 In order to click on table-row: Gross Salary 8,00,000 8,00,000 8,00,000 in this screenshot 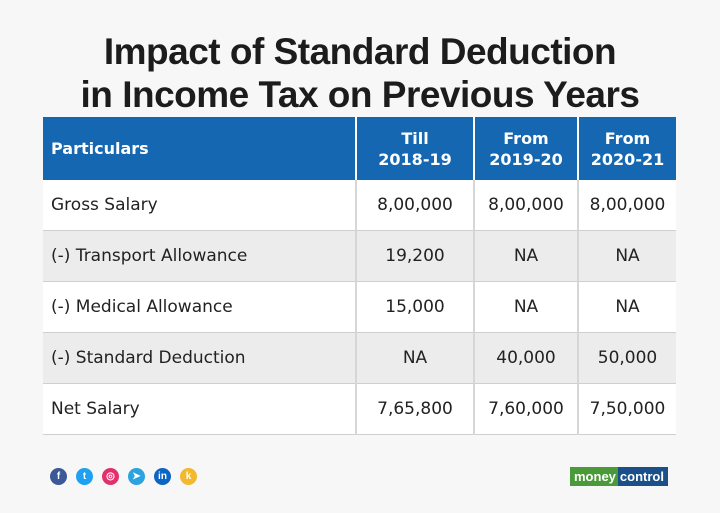, I will do `click(359, 205)`.